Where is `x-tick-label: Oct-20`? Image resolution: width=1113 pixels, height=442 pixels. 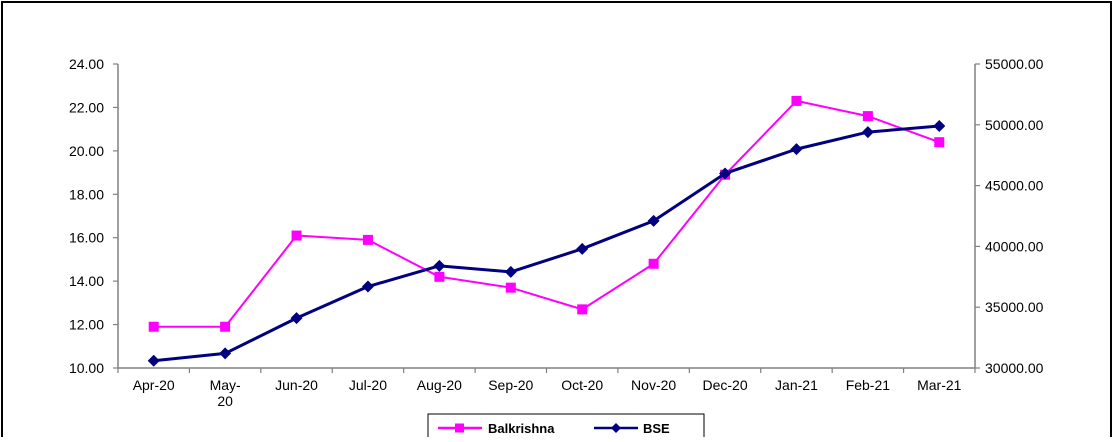 x-tick-label: Oct-20 is located at coordinates (582, 385).